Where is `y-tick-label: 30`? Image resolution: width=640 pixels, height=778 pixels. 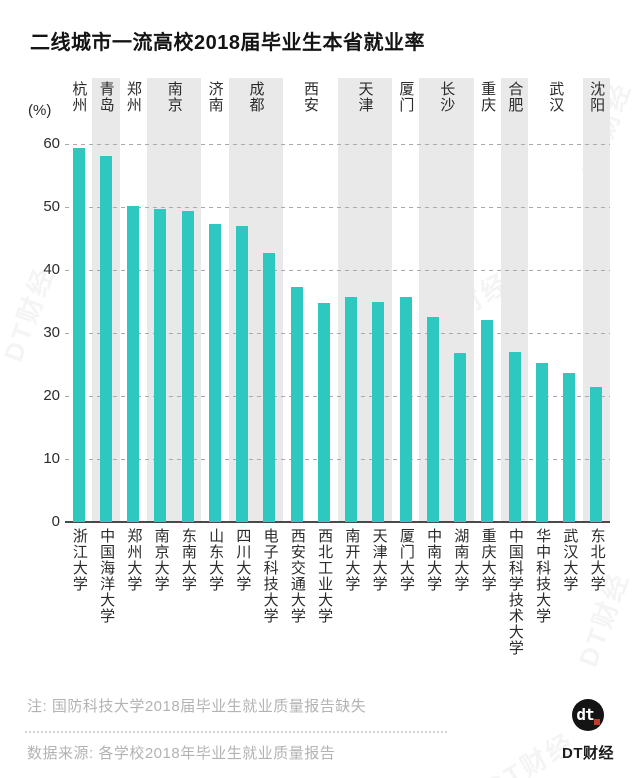 y-tick-label: 30 is located at coordinates (51, 332).